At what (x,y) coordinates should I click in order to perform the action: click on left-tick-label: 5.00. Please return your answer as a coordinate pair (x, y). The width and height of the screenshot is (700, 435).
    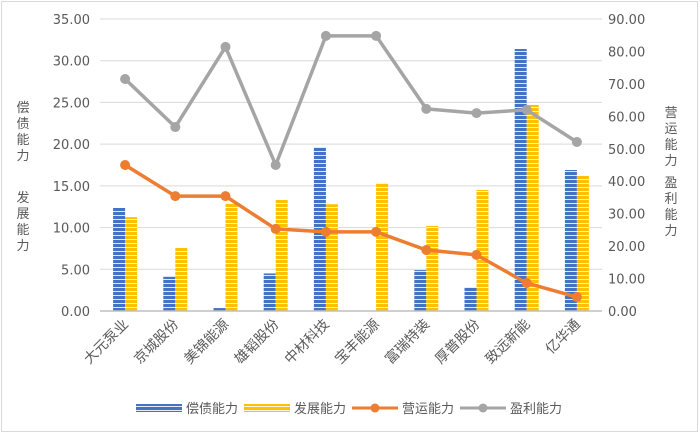
    Looking at the image, I should click on (75, 270).